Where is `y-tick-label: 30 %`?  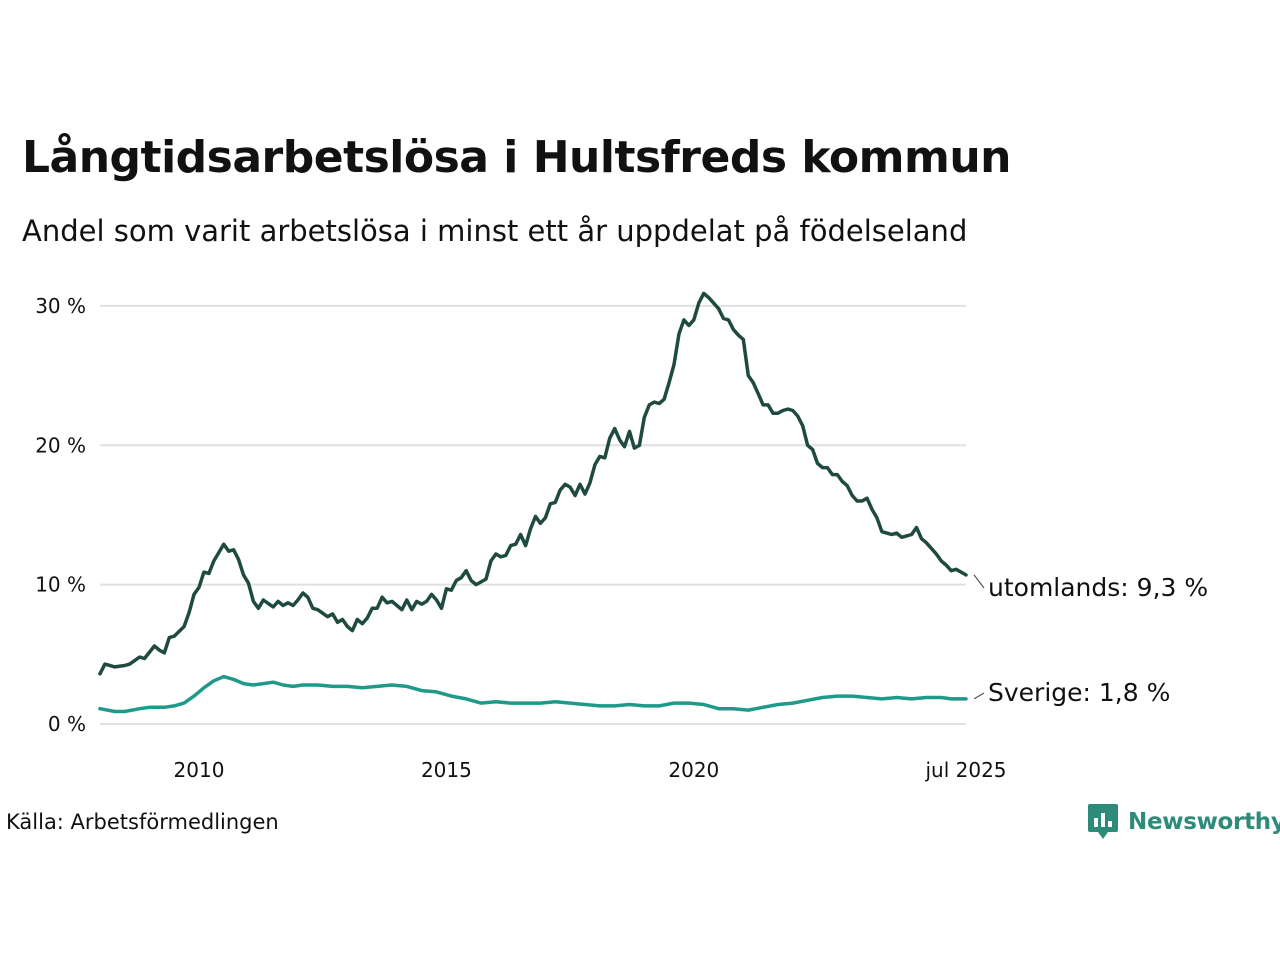
y-tick-label: 30 % is located at coordinates (60, 306).